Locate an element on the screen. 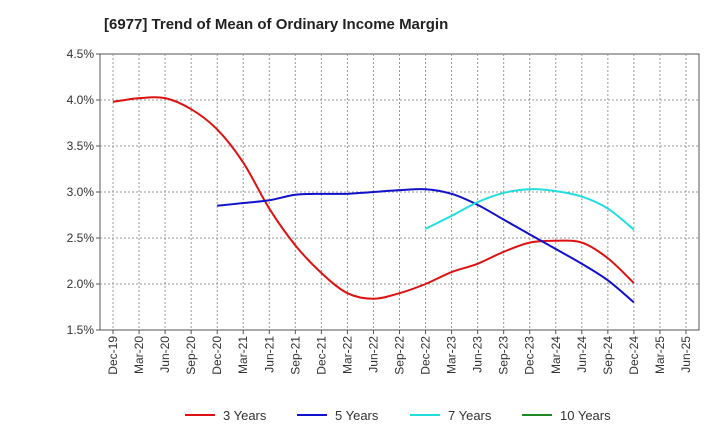 This screenshot has height=440, width=720. x-tick-label: Sep-20 is located at coordinates (191, 355).